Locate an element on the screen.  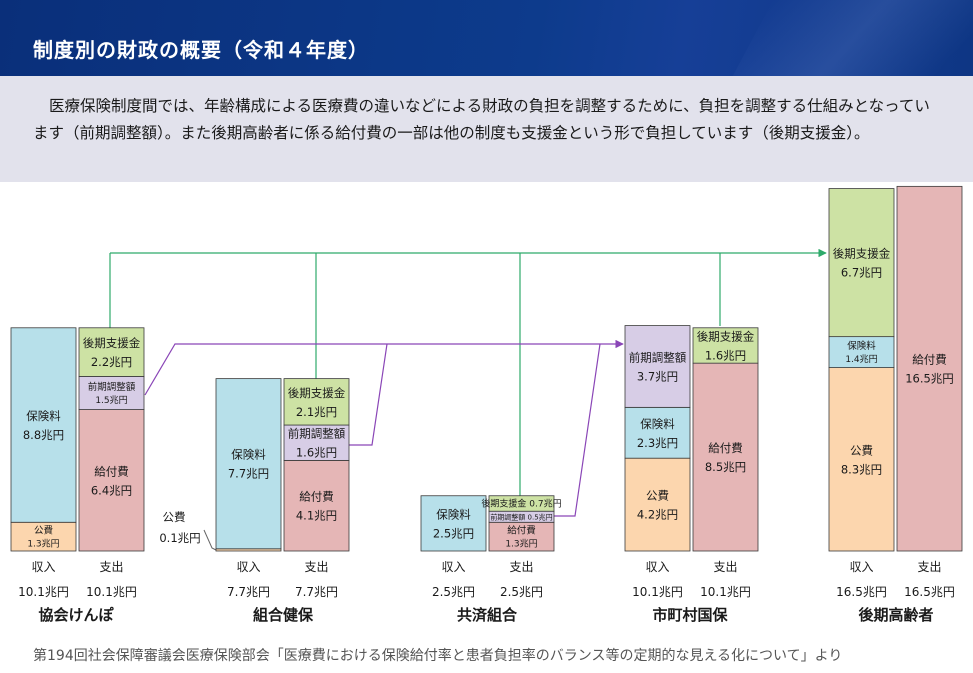
segment-amount: 8.3兆円 is located at coordinates (861, 469).